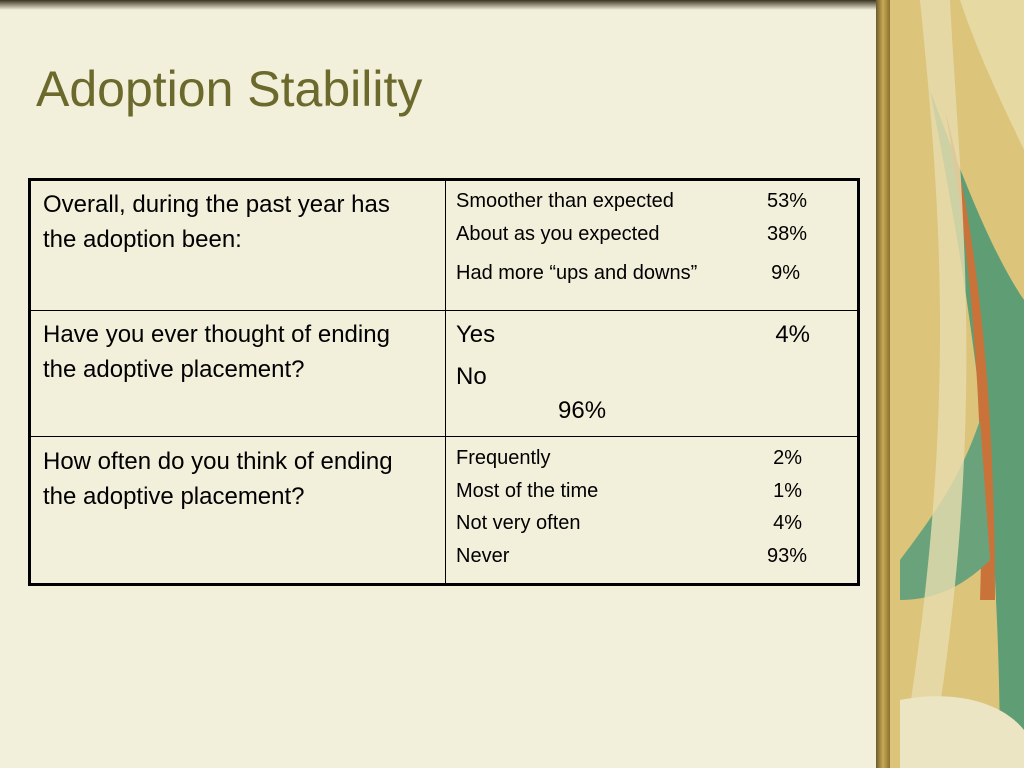  Describe the element at coordinates (518, 523) in the screenshot. I see `answer-label: Not very often` at that location.